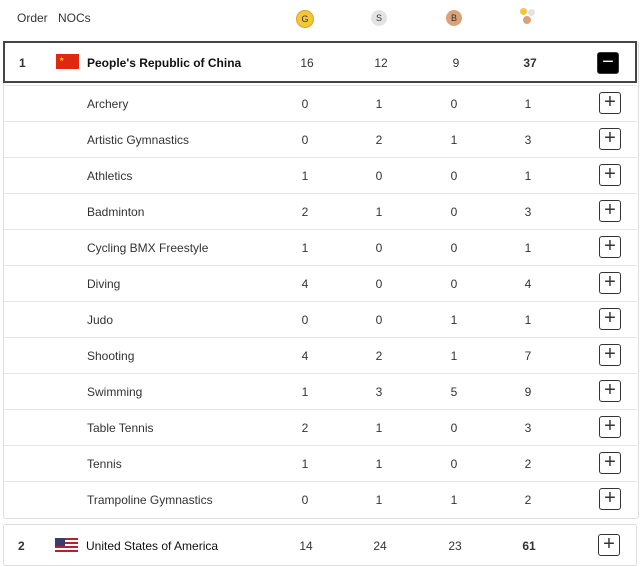  Describe the element at coordinates (528, 392) in the screenshot. I see `total-count: 9` at that location.